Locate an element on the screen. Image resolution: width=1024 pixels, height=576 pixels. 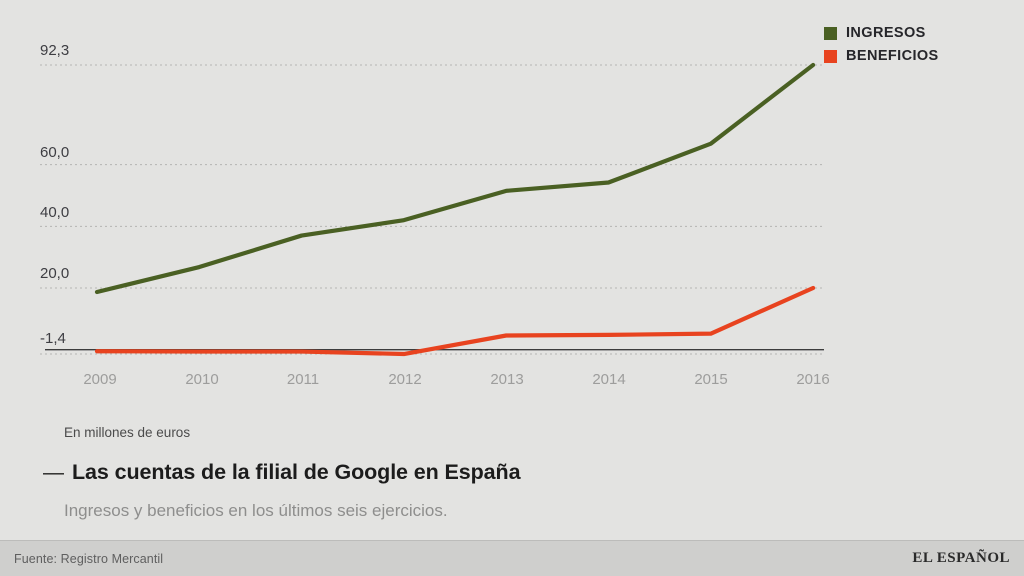
x-tick-label-2010: 2010 is located at coordinates (202, 379).